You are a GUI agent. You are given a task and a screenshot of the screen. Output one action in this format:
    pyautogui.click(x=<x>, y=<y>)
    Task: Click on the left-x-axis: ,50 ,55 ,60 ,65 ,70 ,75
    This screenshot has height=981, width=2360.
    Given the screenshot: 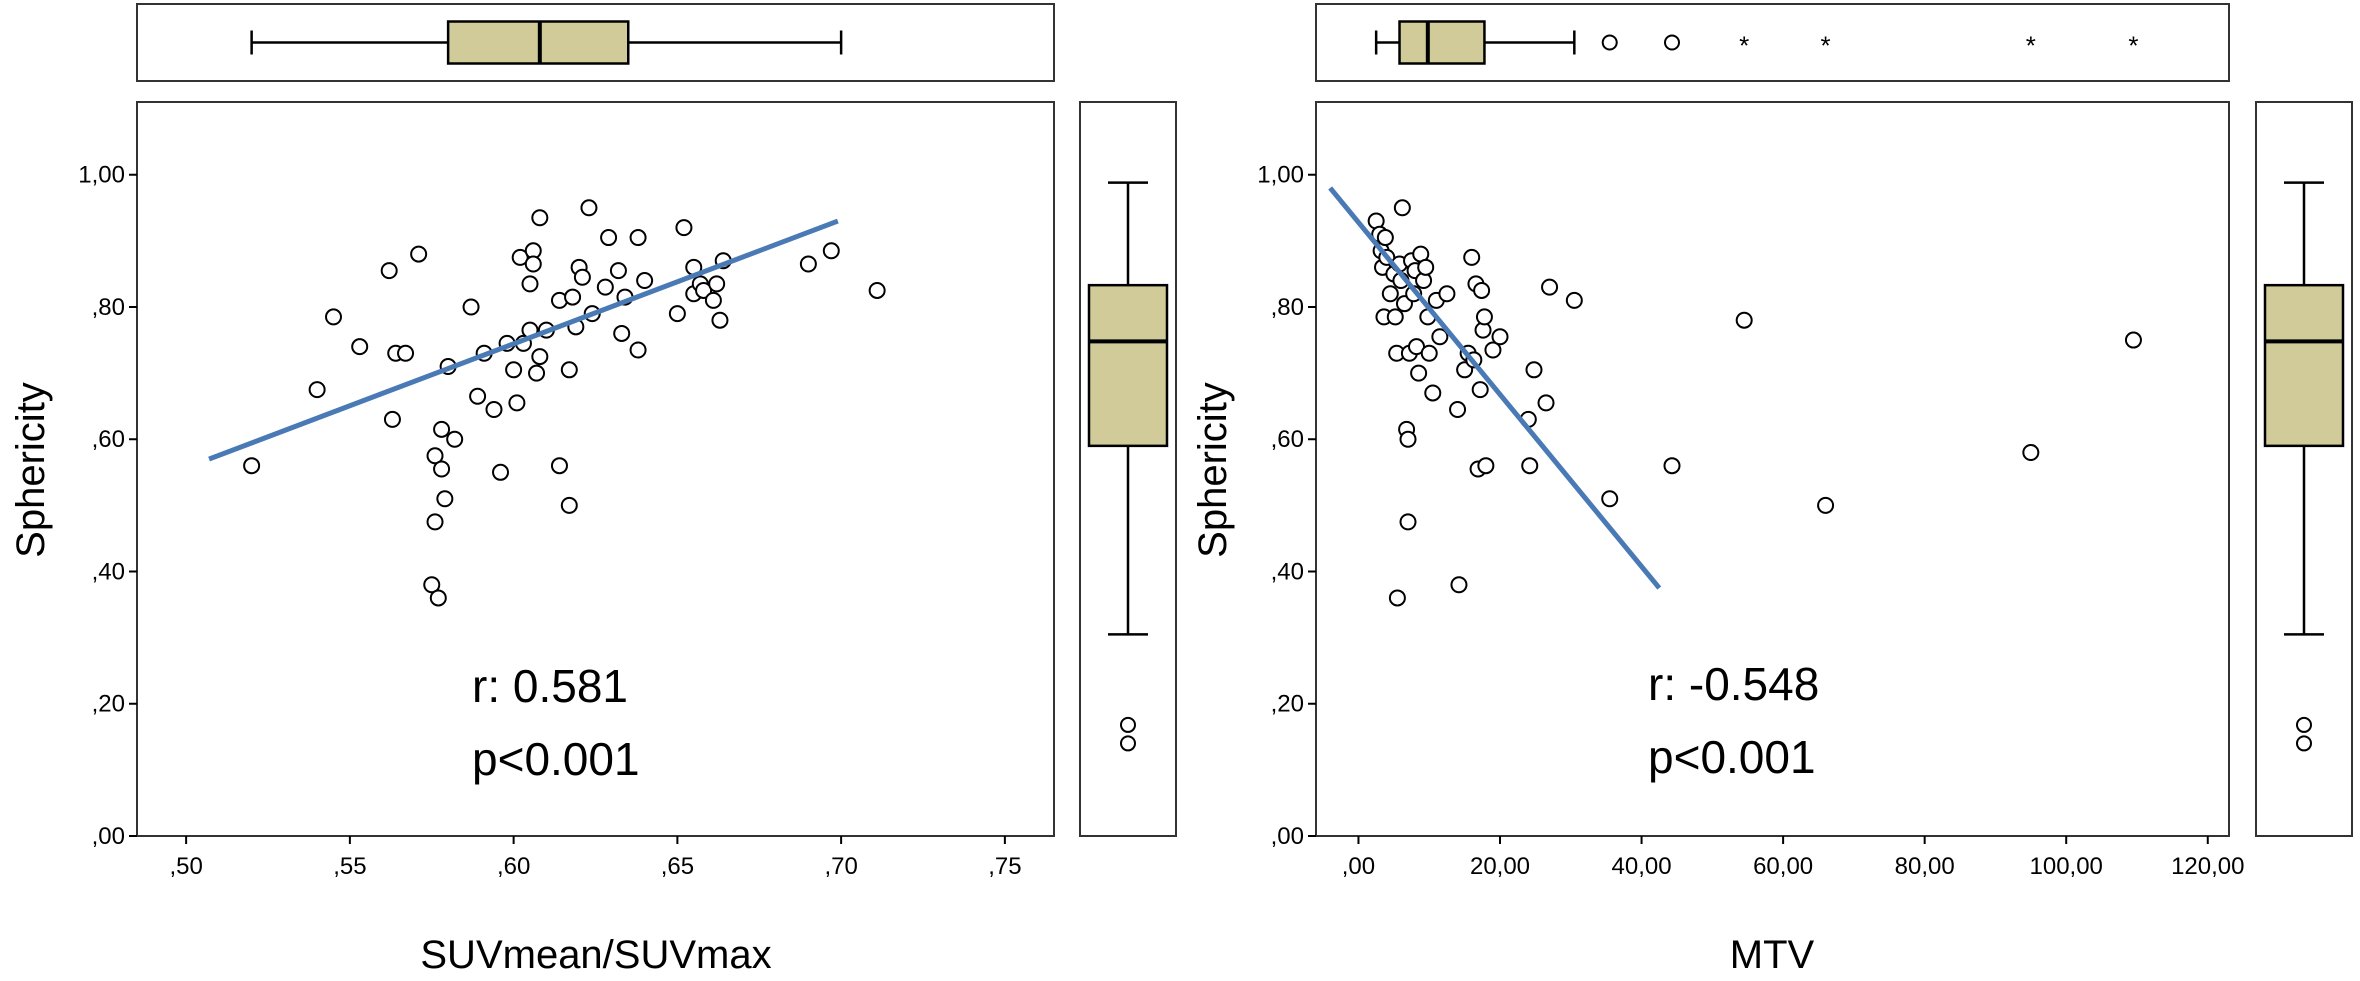 What is the action you would take?
    pyautogui.click(x=595, y=858)
    